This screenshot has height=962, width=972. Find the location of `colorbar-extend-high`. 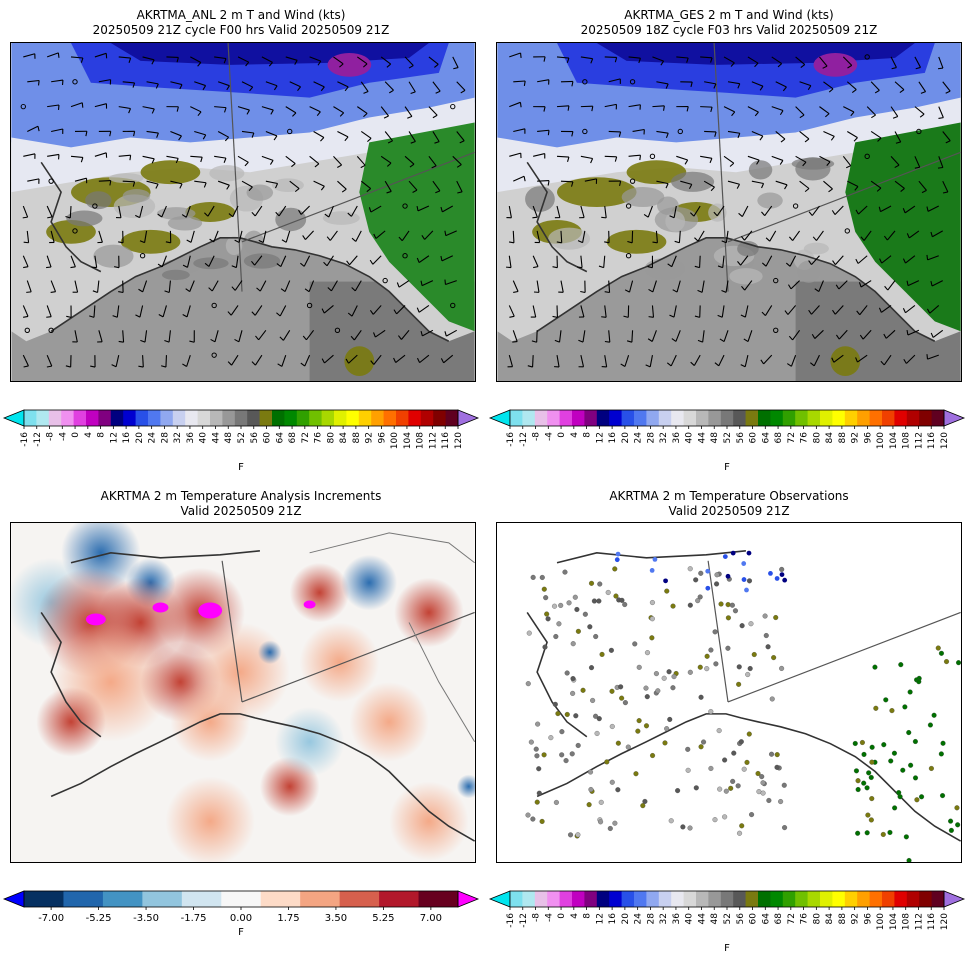

colorbar-extend-high is located at coordinates (468, 418).